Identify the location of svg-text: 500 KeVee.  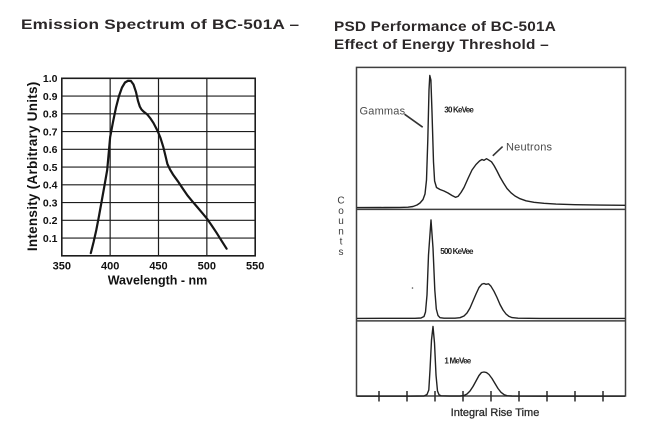
(457, 251).